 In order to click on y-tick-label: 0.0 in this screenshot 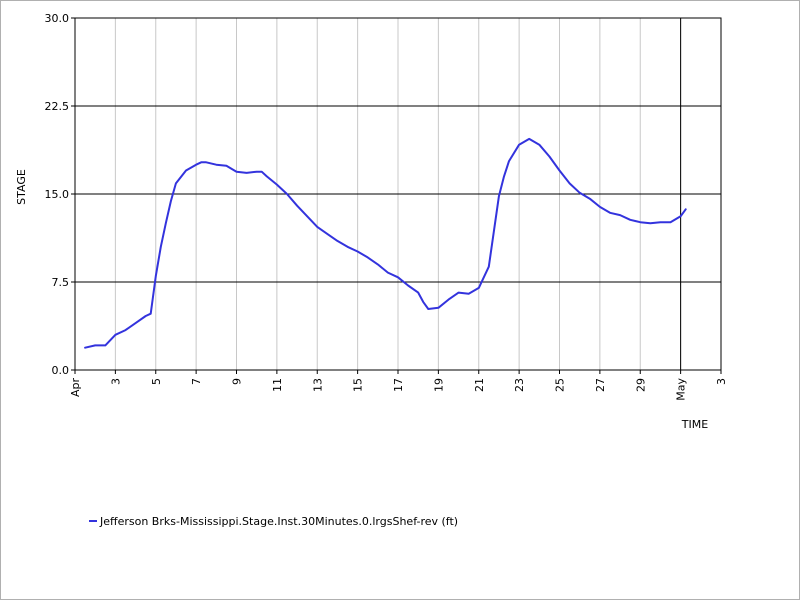, I will do `click(61, 370)`.